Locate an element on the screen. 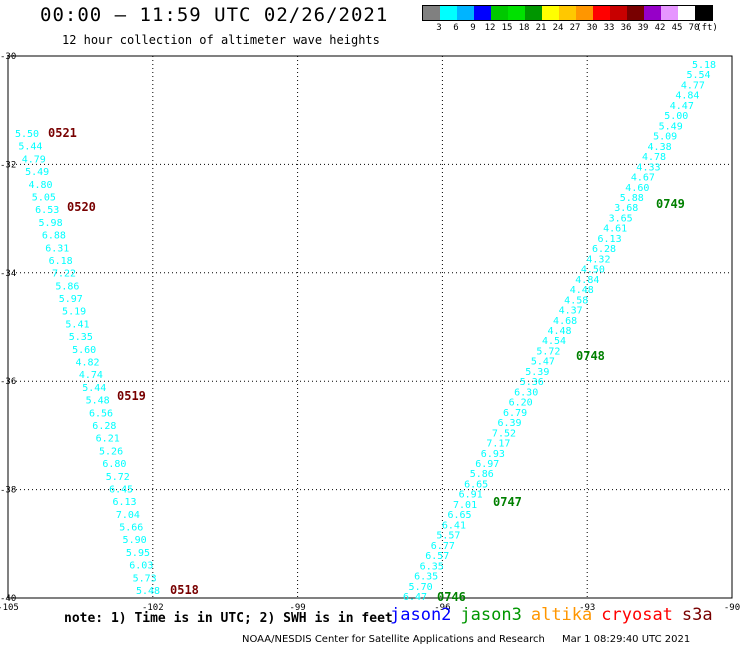 This screenshot has width=740, height=650. swh-value: 5.05 is located at coordinates (44, 197).